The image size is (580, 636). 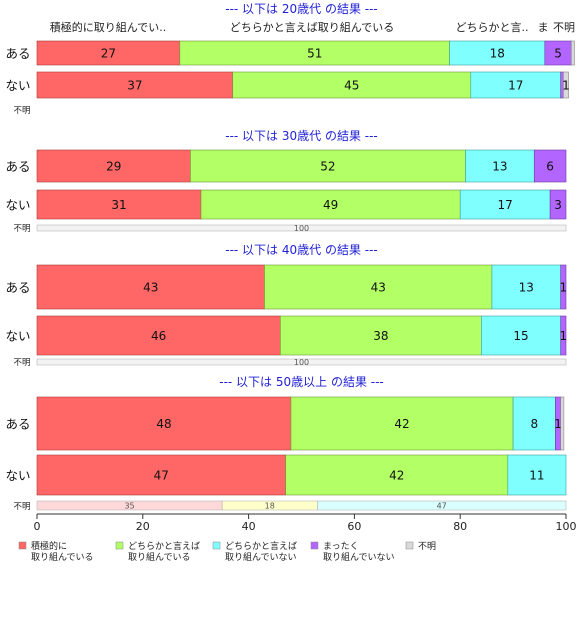 I want to click on bar-value-label: 31, so click(x=118, y=205).